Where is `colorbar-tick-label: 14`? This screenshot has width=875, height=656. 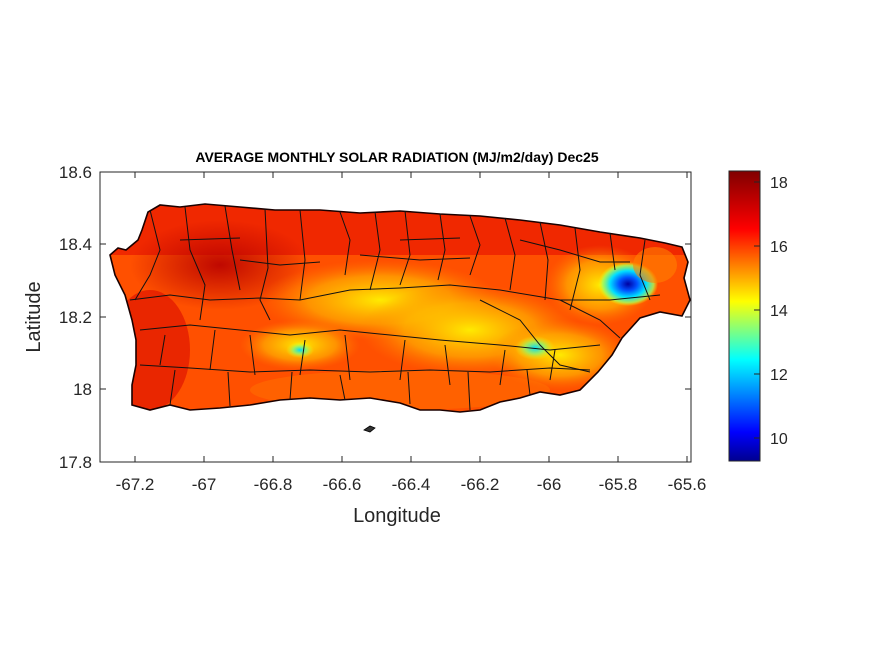 colorbar-tick-label: 14 is located at coordinates (779, 311).